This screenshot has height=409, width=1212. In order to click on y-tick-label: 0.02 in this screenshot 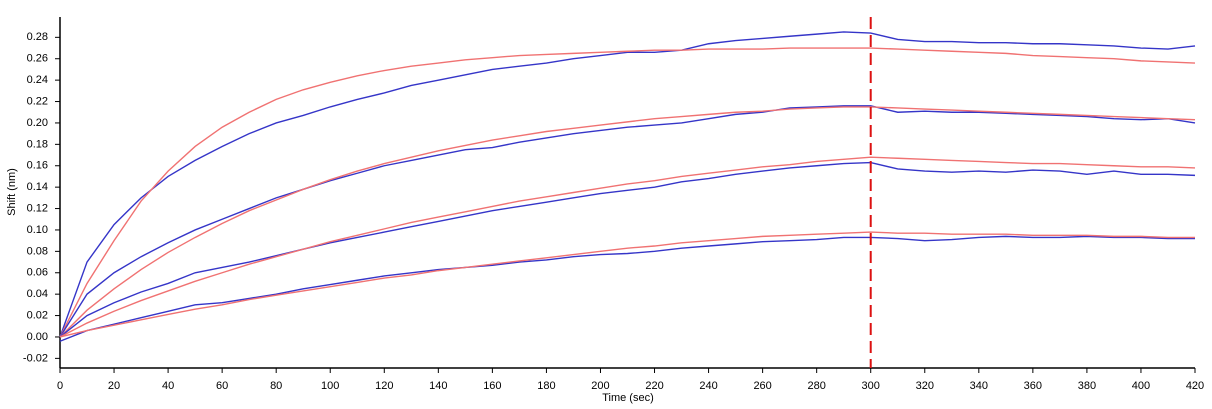, I will do `click(37, 315)`.